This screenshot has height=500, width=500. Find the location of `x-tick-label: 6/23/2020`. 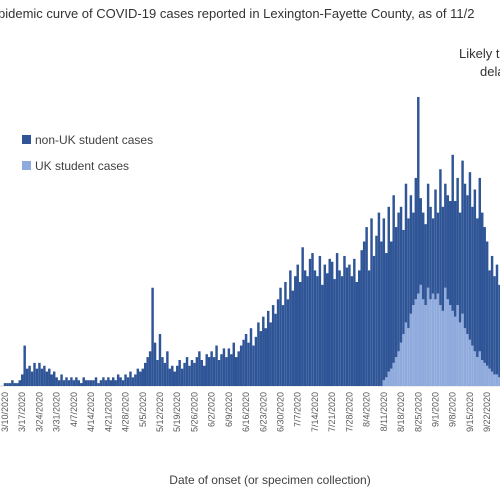

x-tick-label: 6/23/2020 is located at coordinates (263, 412).